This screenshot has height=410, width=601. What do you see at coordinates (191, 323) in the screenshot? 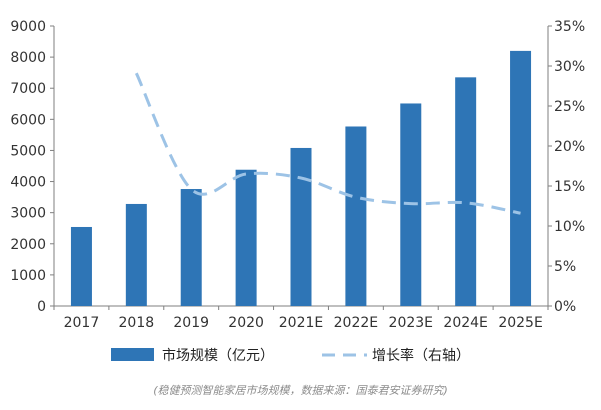
I see `x-tick-label: 2019` at bounding box center [191, 323].